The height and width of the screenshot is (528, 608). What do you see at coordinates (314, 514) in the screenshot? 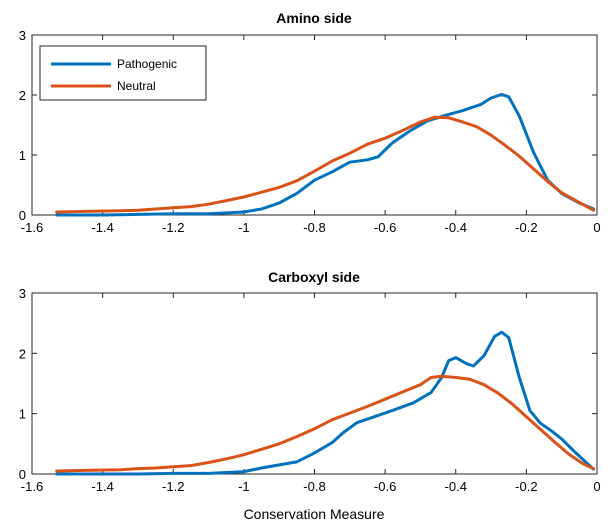
I see `x-axis-label: Conservation Measure` at bounding box center [314, 514].